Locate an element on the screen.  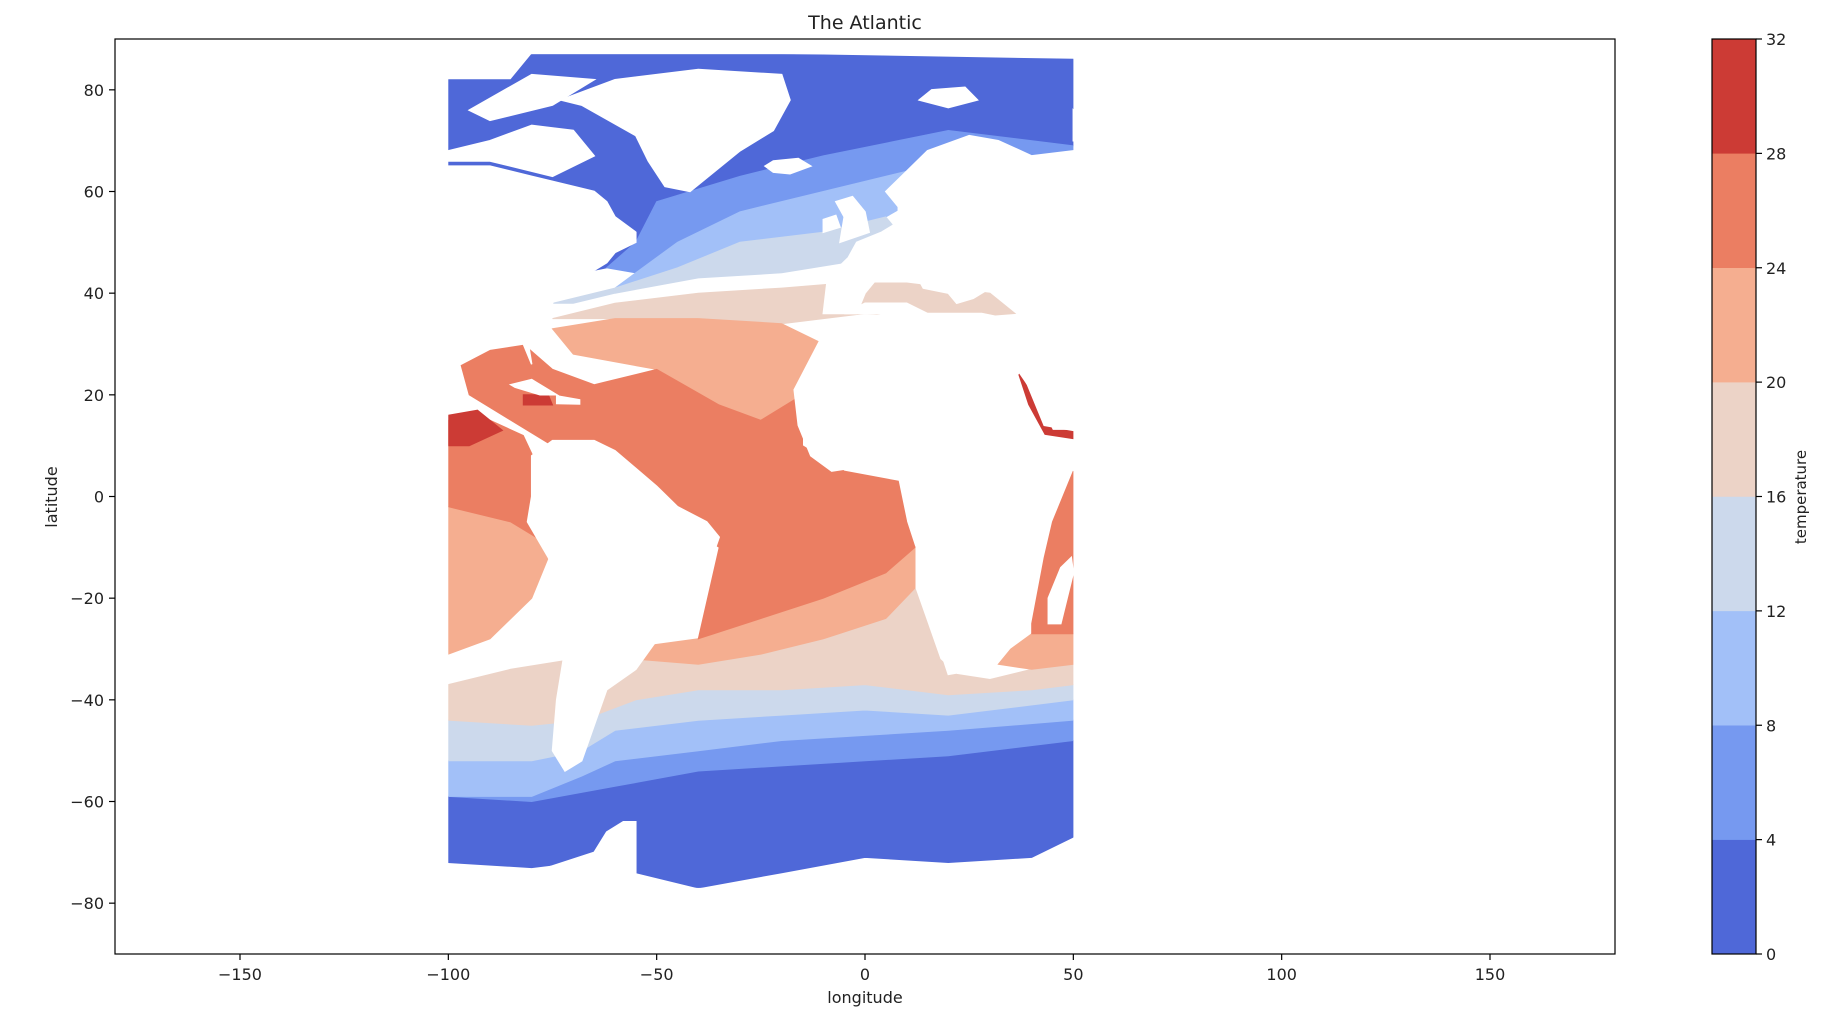
y-tick-label: 60 is located at coordinates (94, 192).